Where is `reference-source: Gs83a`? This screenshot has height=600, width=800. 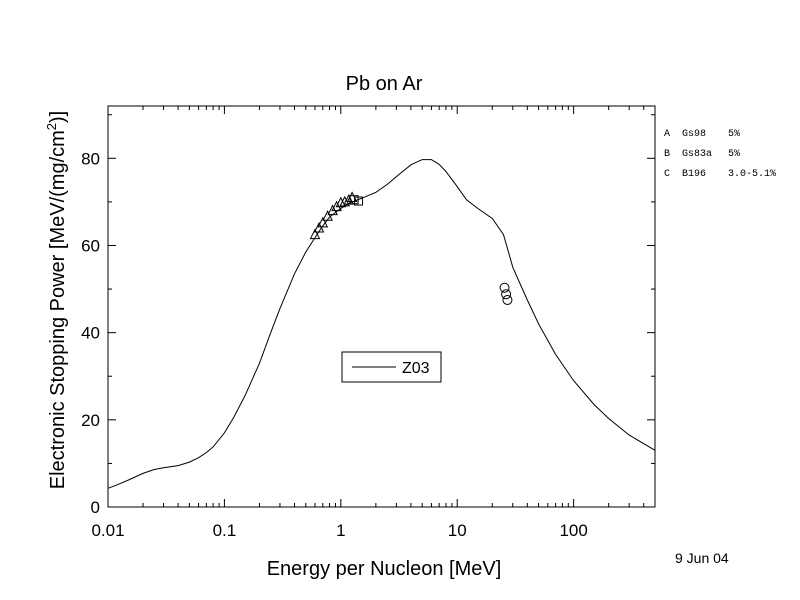 reference-source: Gs83a is located at coordinates (697, 154).